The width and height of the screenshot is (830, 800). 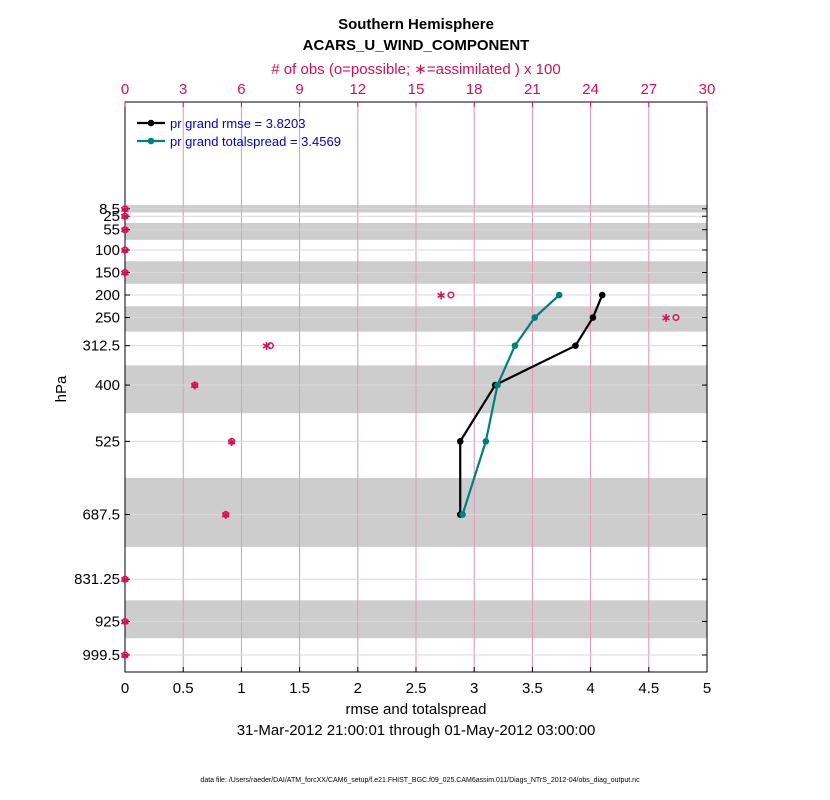 What do you see at coordinates (107, 385) in the screenshot?
I see `y-tick-label: 400` at bounding box center [107, 385].